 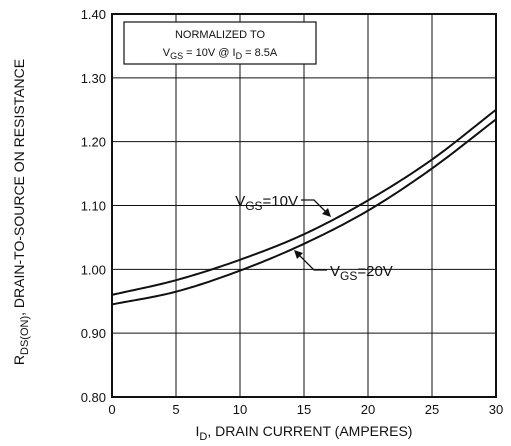 I want to click on x-tick-labels: 0 5 10 15 20 25 30, so click(x=305, y=409).